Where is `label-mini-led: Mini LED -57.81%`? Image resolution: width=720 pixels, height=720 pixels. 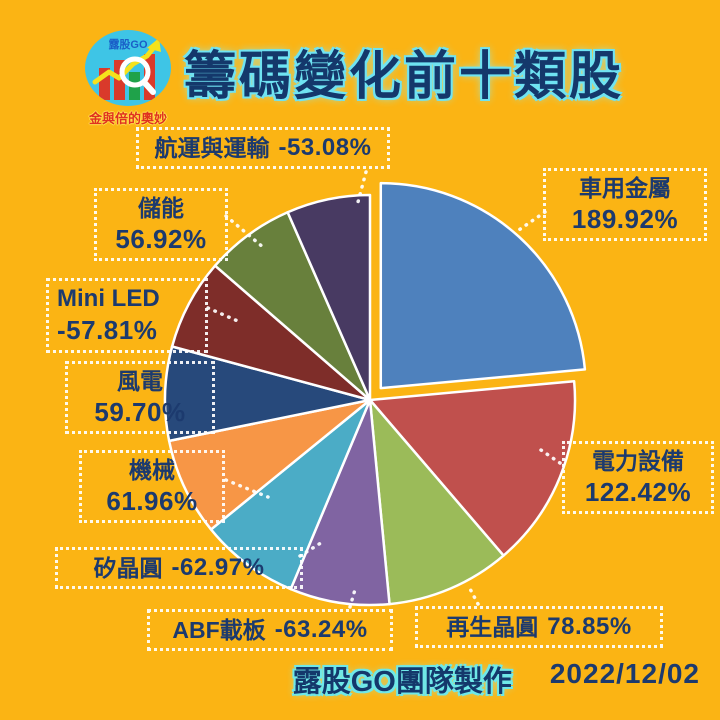
label-mini-led: Mini LED -57.81% is located at coordinates (127, 315).